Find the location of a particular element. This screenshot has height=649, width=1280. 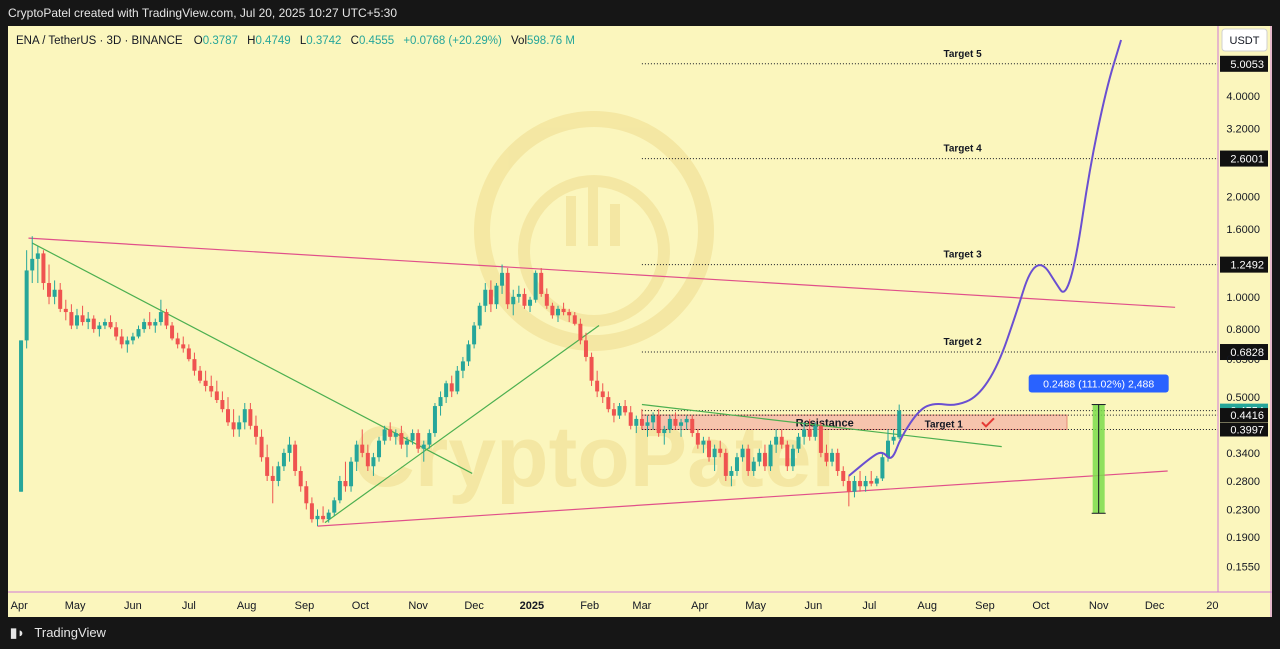

price-tag is located at coordinates (1244, 429).